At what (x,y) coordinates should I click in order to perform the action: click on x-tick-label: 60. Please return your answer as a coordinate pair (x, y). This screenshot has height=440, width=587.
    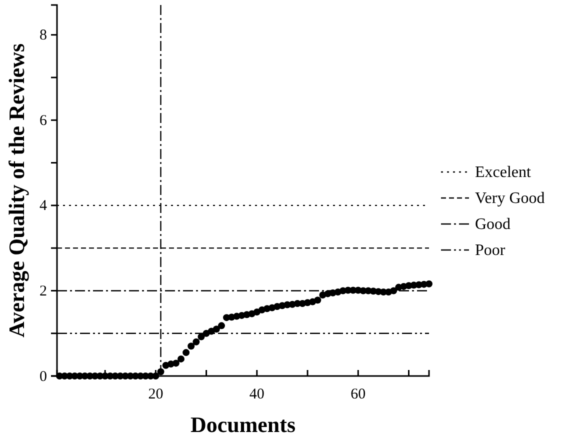
    Looking at the image, I should click on (358, 394).